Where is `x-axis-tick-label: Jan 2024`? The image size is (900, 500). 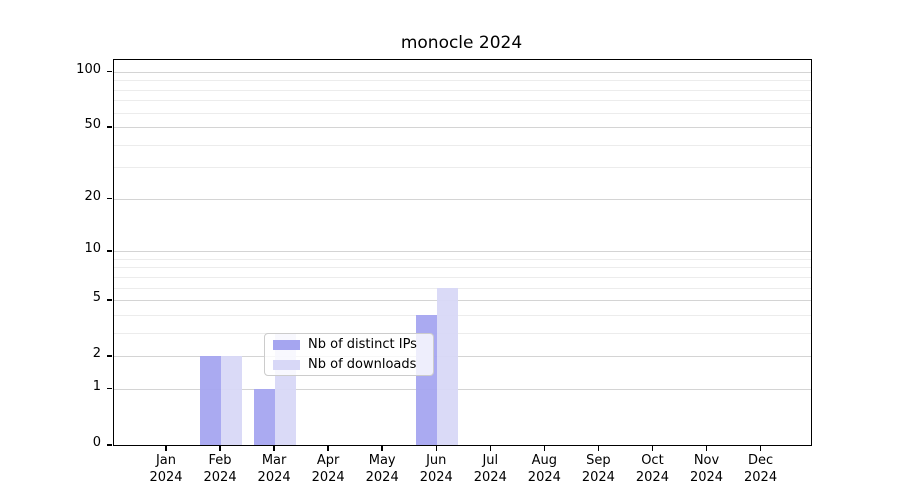
x-axis-tick-label: Jan 2024 is located at coordinates (166, 469).